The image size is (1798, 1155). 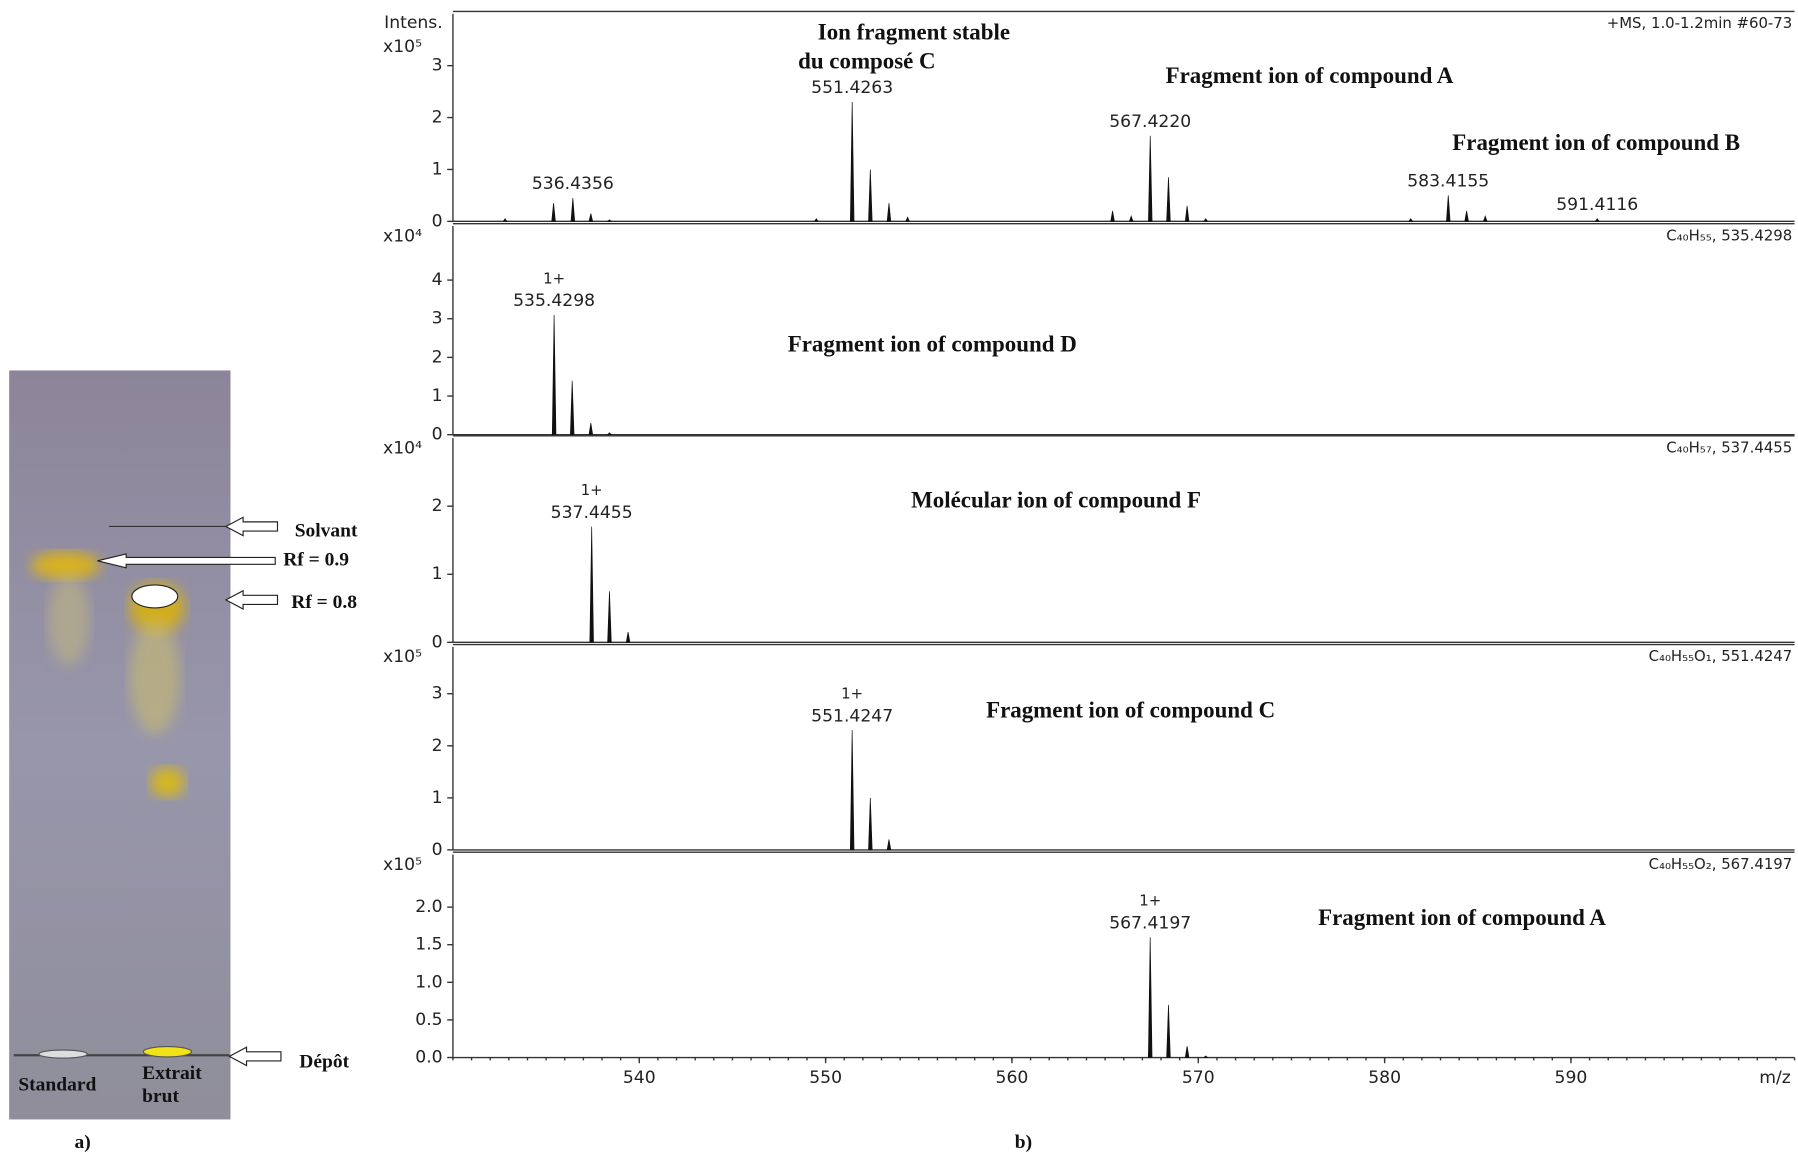 What do you see at coordinates (1150, 122) in the screenshot?
I see `peak-label: 567.4220` at bounding box center [1150, 122].